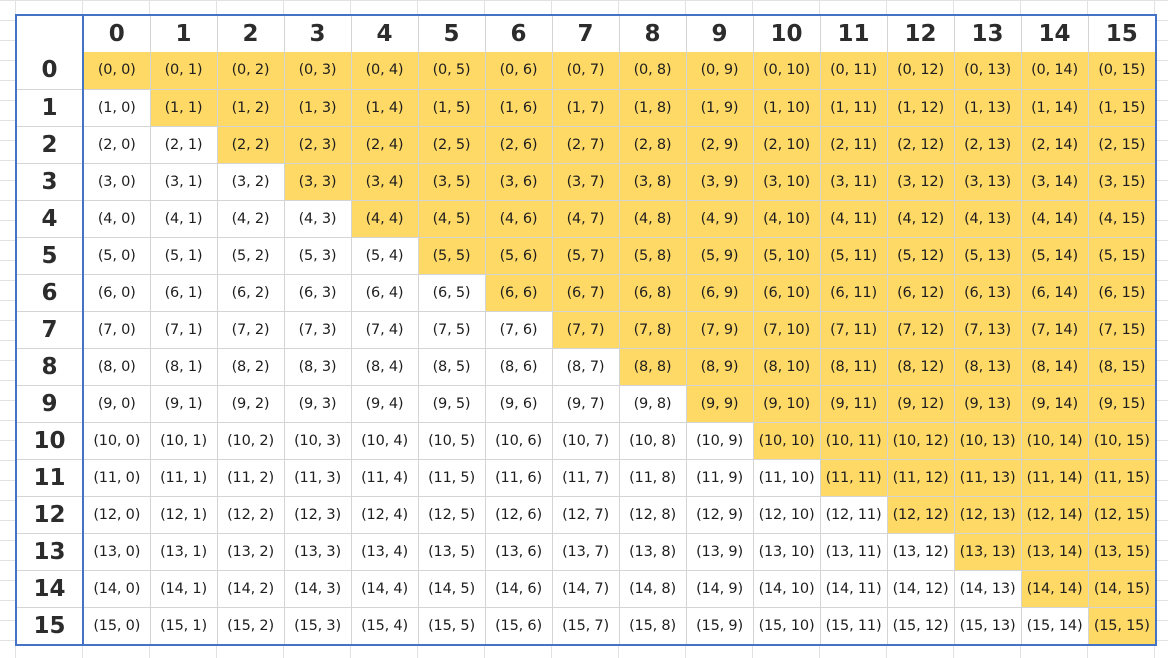  I want to click on row-header-14: 14, so click(50, 589).